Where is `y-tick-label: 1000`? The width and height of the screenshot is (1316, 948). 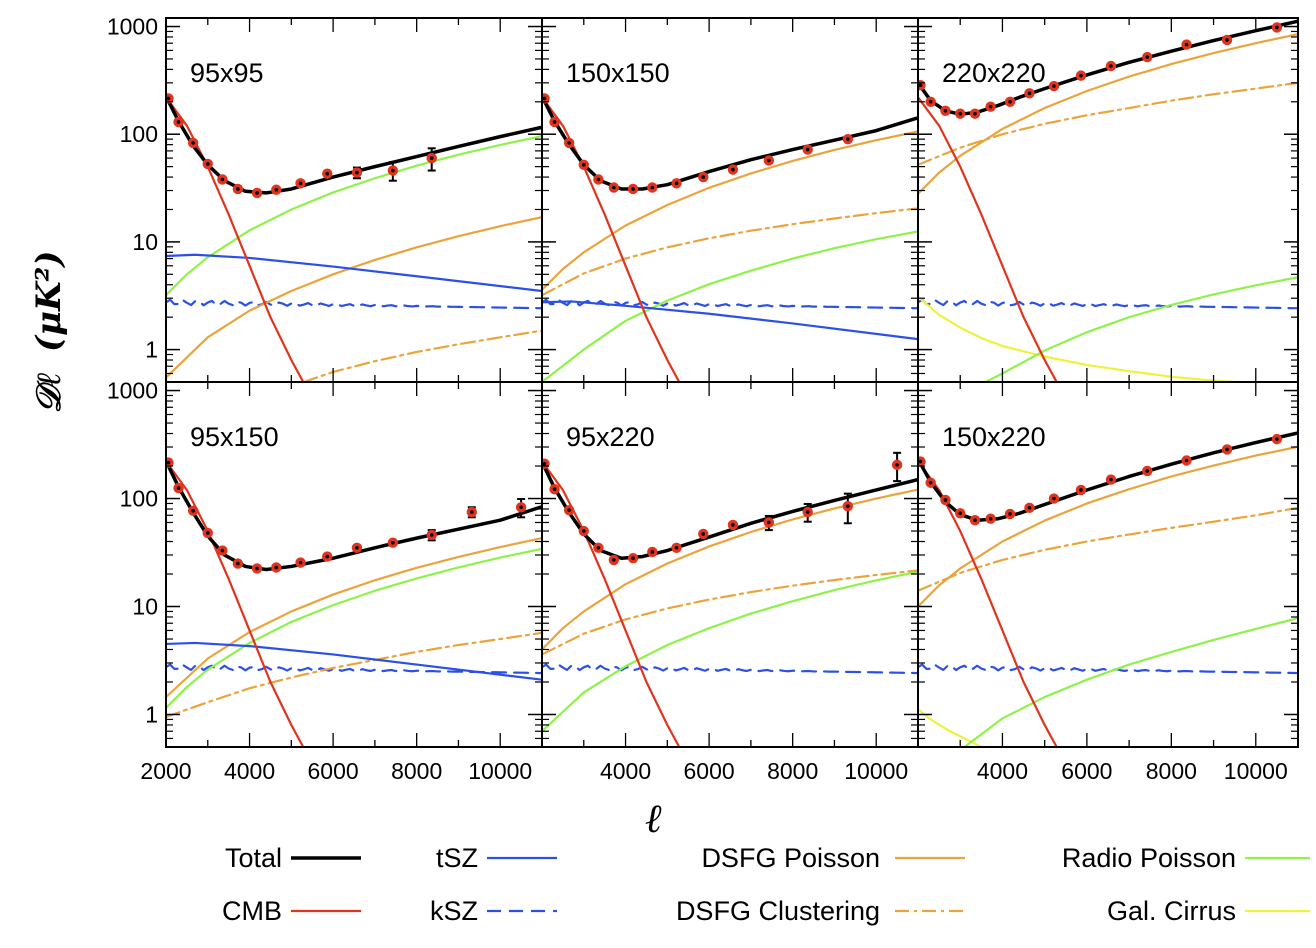 y-tick-label: 1000 is located at coordinates (132, 391).